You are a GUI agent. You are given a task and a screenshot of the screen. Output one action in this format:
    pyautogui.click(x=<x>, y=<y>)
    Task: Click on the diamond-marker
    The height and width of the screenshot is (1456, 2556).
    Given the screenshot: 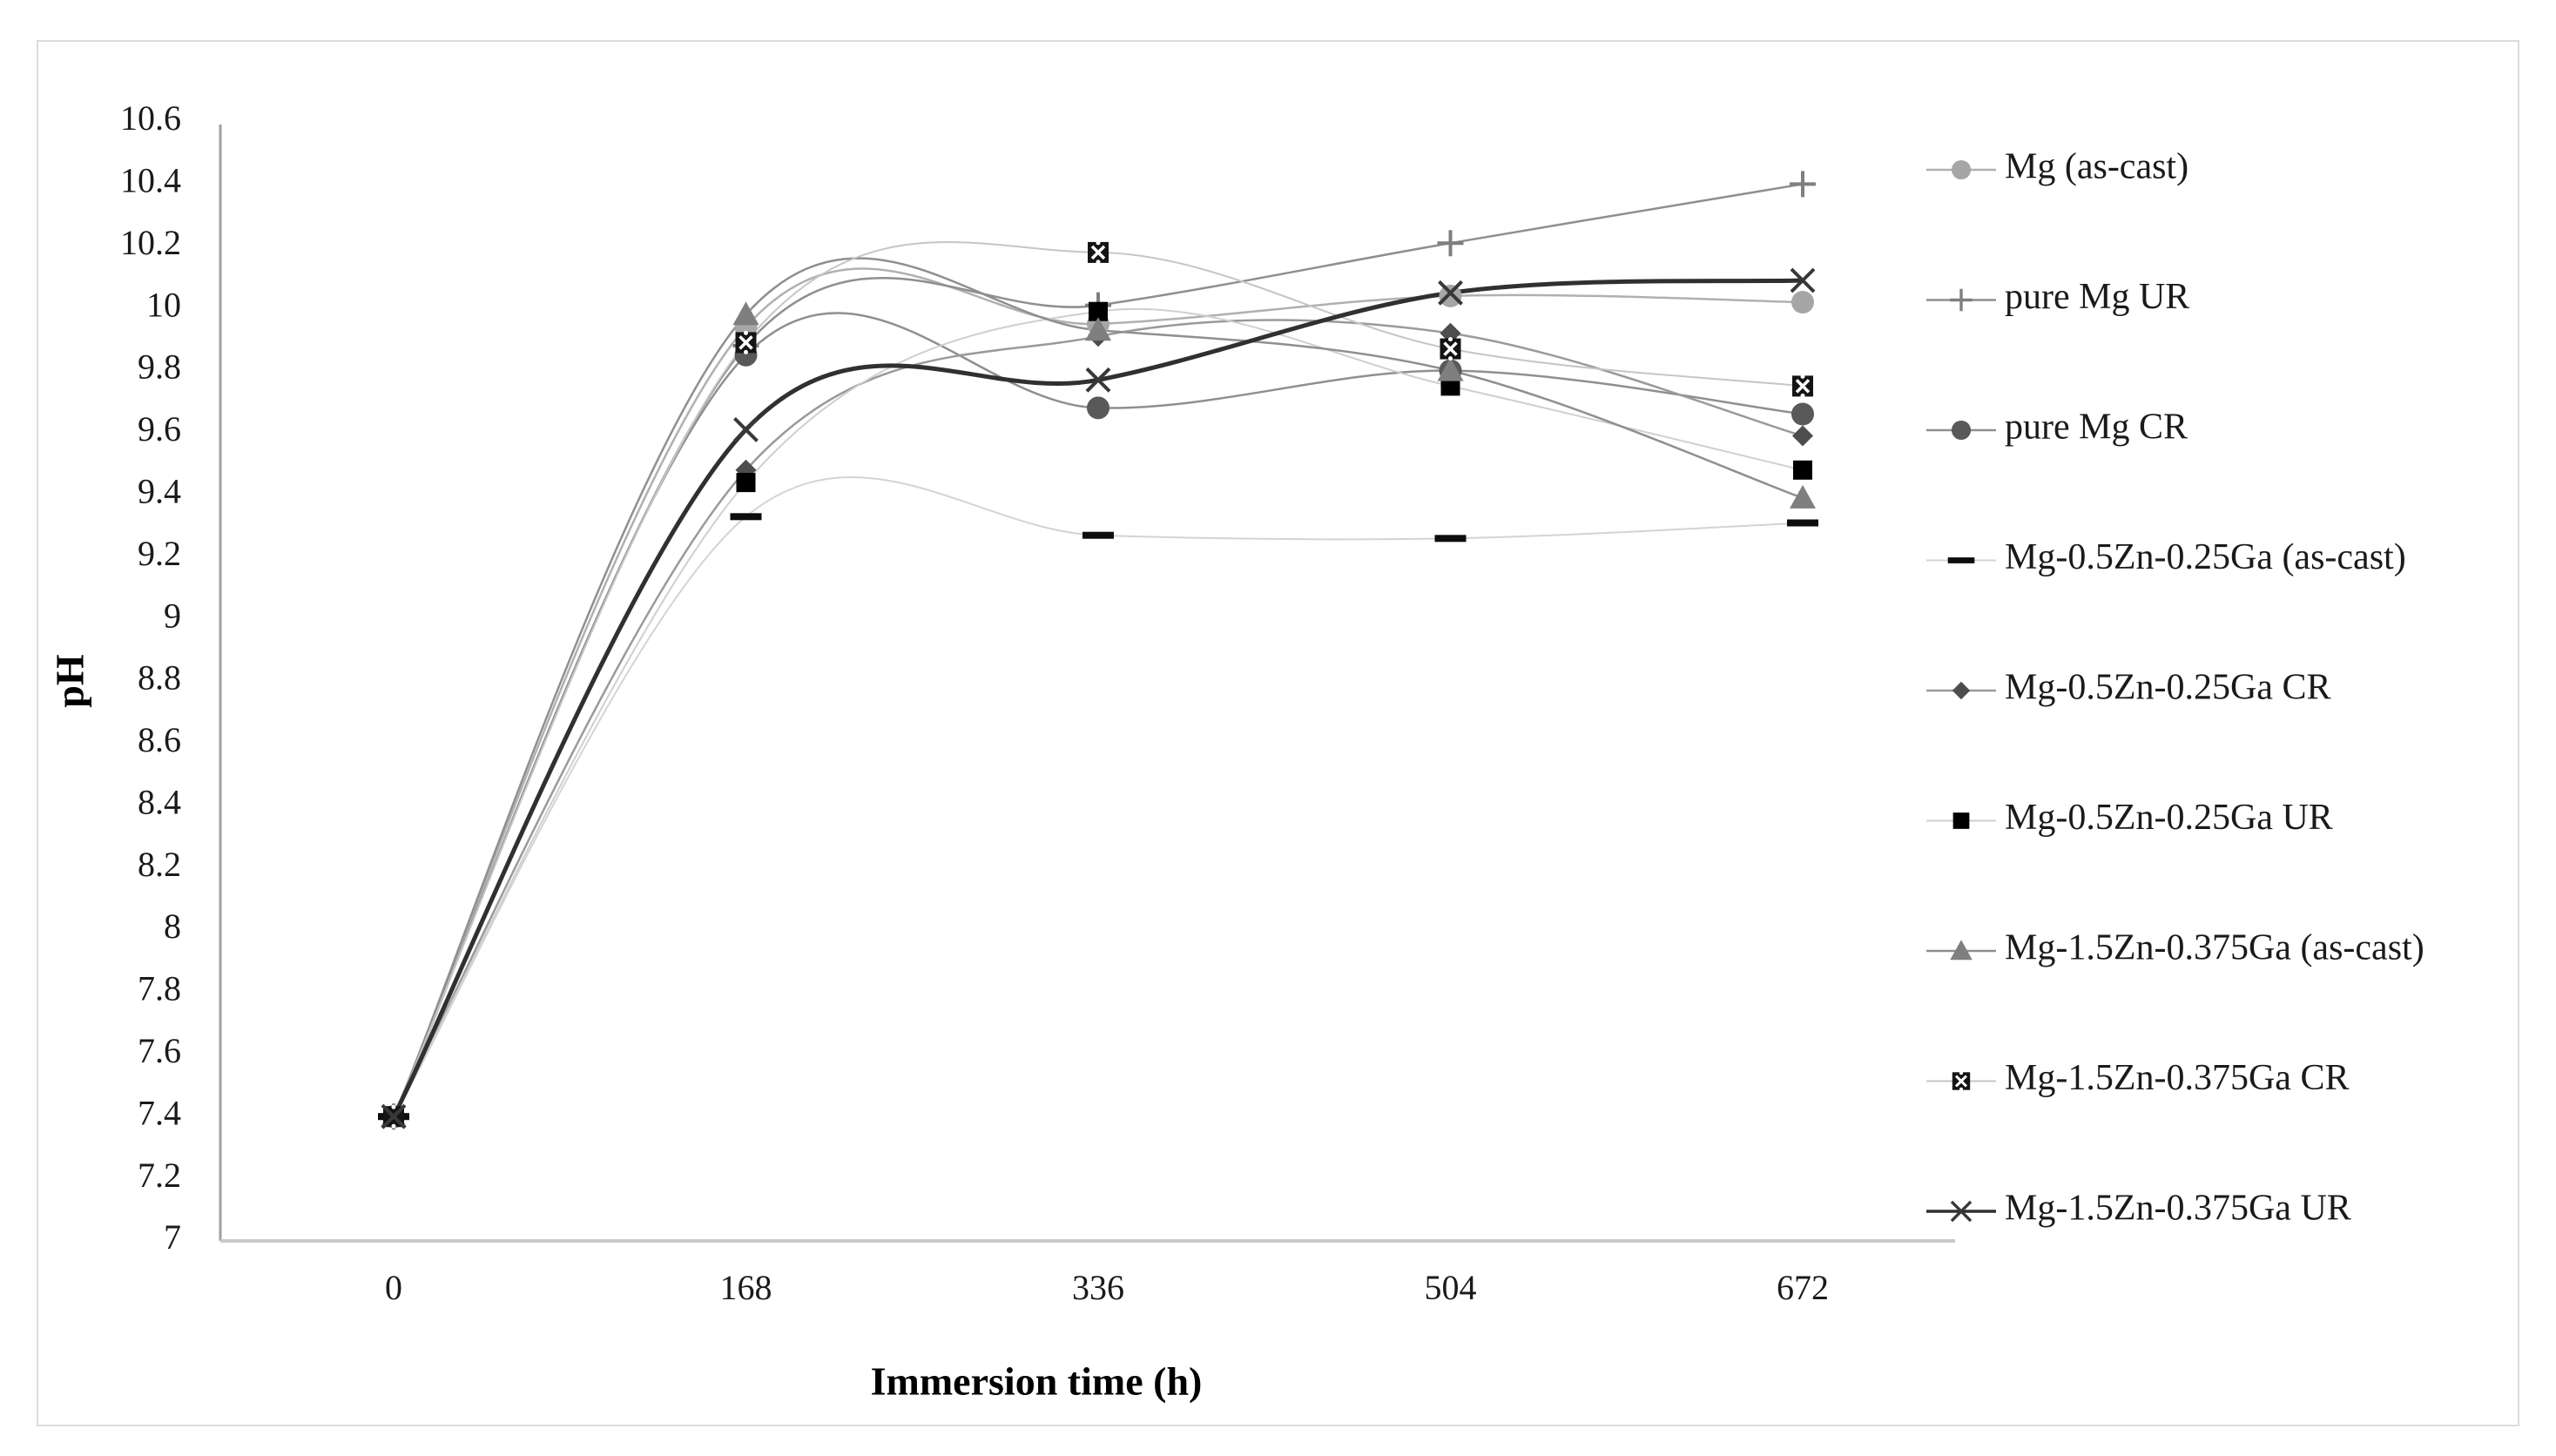 What is the action you would take?
    pyautogui.click(x=1802, y=436)
    